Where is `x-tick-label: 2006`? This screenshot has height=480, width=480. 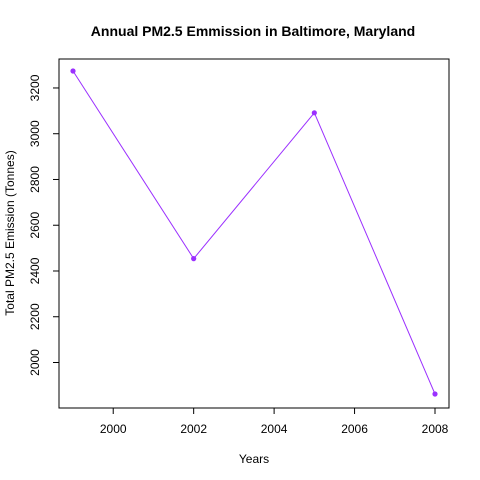 x-tick-label: 2006 is located at coordinates (354, 429).